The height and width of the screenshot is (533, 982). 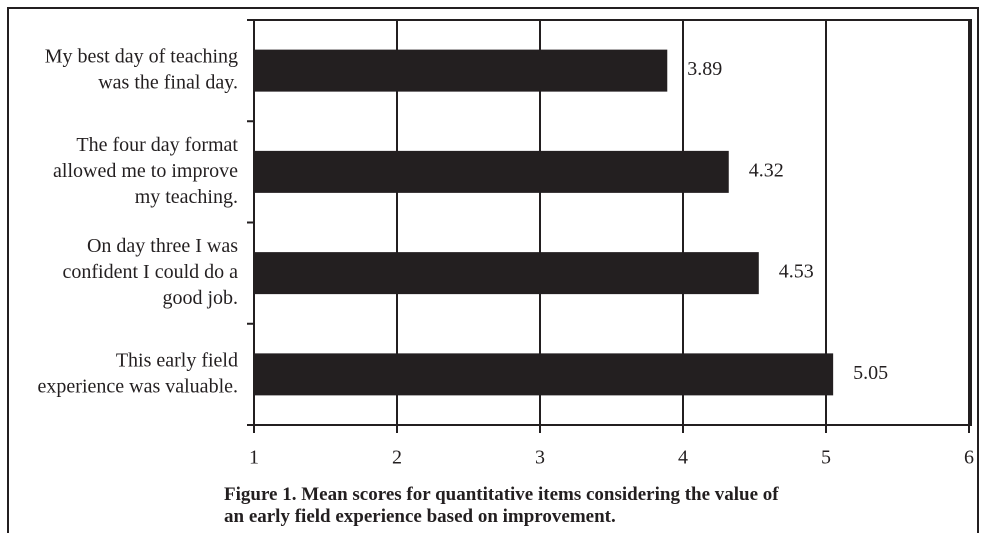 I want to click on x-tick-label: 5, so click(x=826, y=458).